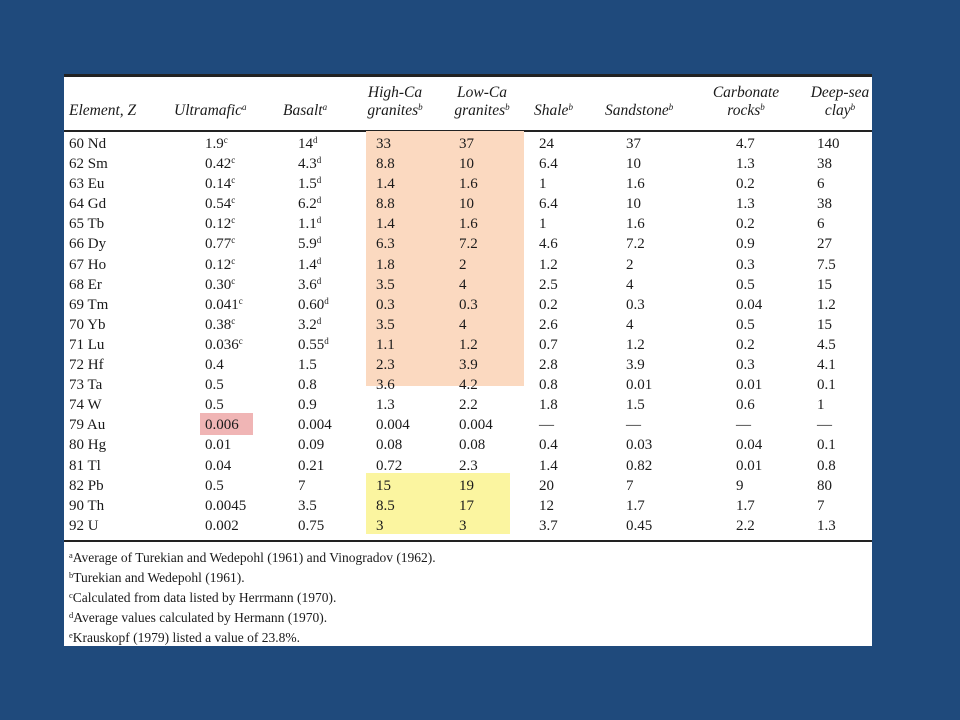 The width and height of the screenshot is (960, 720). Describe the element at coordinates (311, 465) in the screenshot. I see `cell-basalt: 0.21` at that location.